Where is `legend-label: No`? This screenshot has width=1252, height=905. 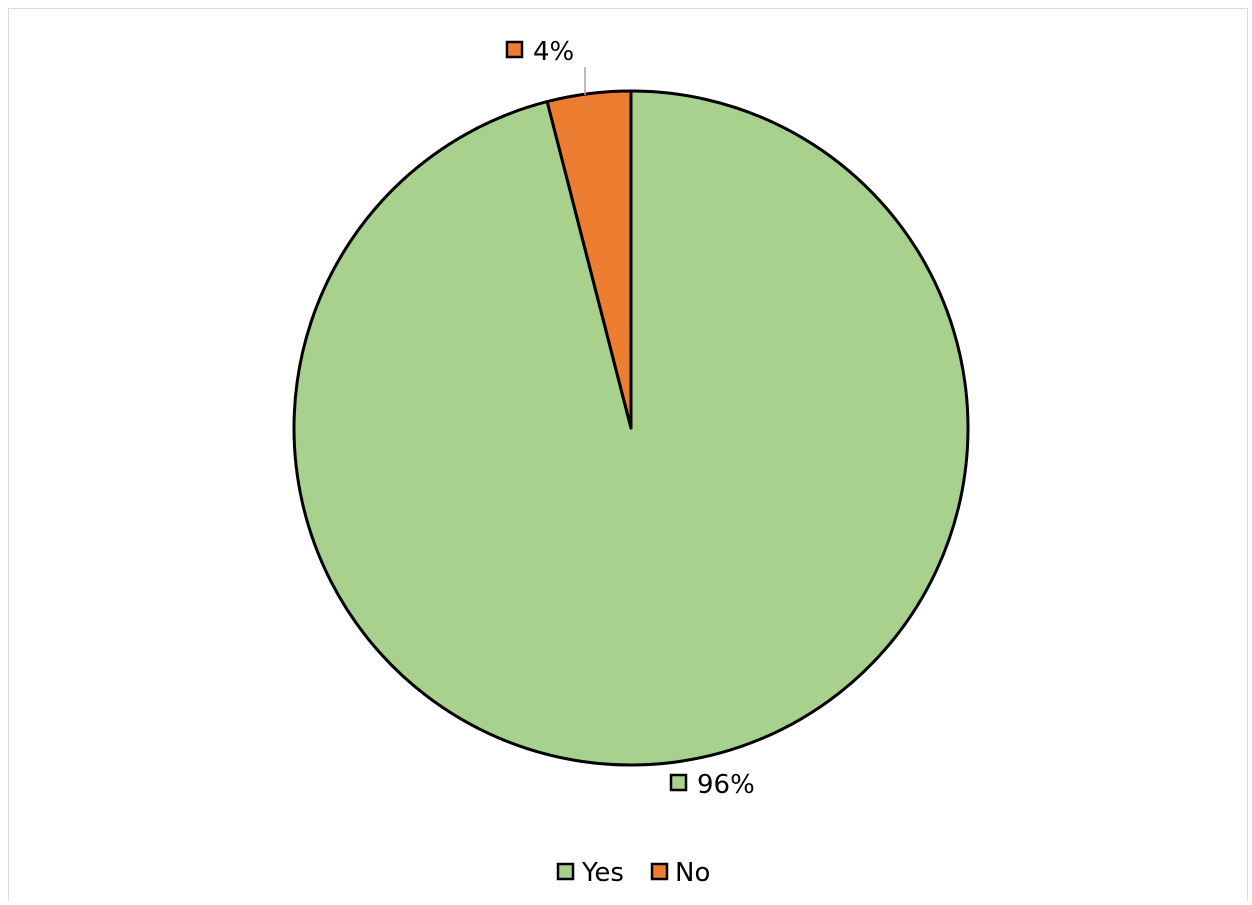
legend-label: No is located at coordinates (692, 873).